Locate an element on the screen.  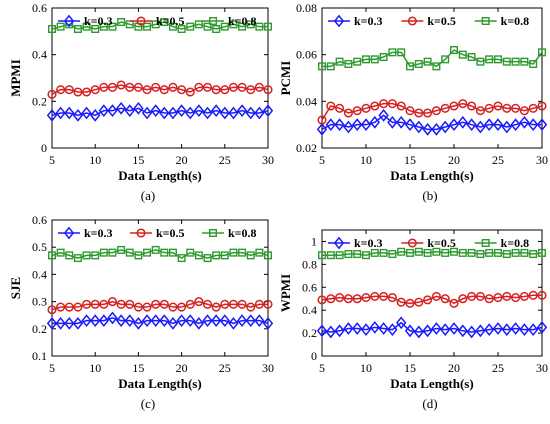
series-k=0.5 is located at coordinates (432, 112).